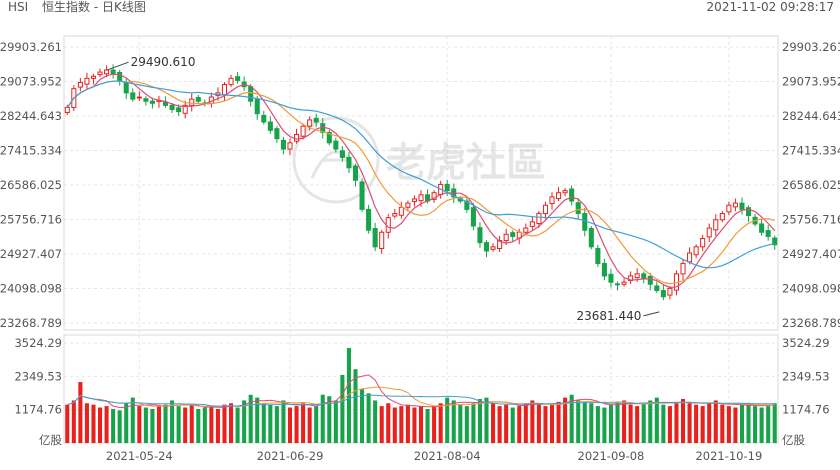  I want to click on x-tick-label: 2021-05-24, so click(139, 456).